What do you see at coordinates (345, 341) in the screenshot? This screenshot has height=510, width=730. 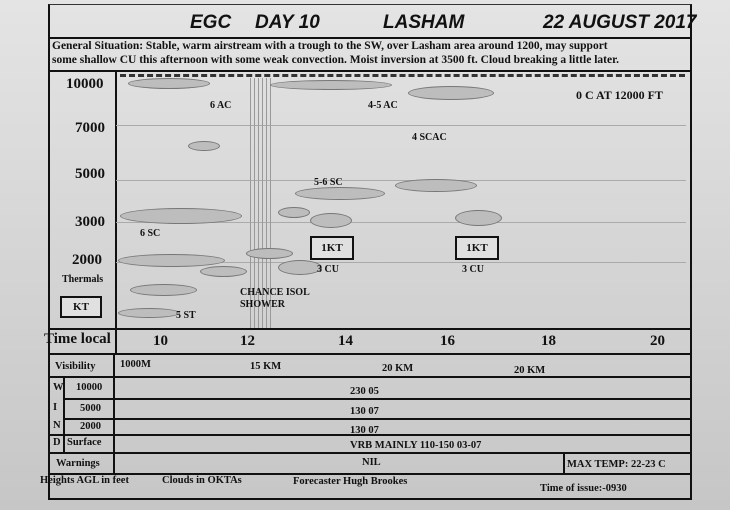 I see `time-tick: 14` at bounding box center [345, 341].